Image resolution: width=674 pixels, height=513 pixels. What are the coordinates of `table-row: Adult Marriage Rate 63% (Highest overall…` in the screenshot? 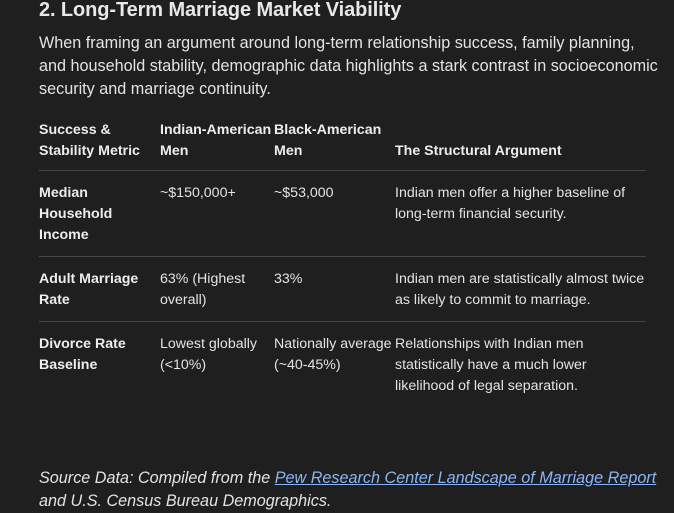 It's located at (342, 289).